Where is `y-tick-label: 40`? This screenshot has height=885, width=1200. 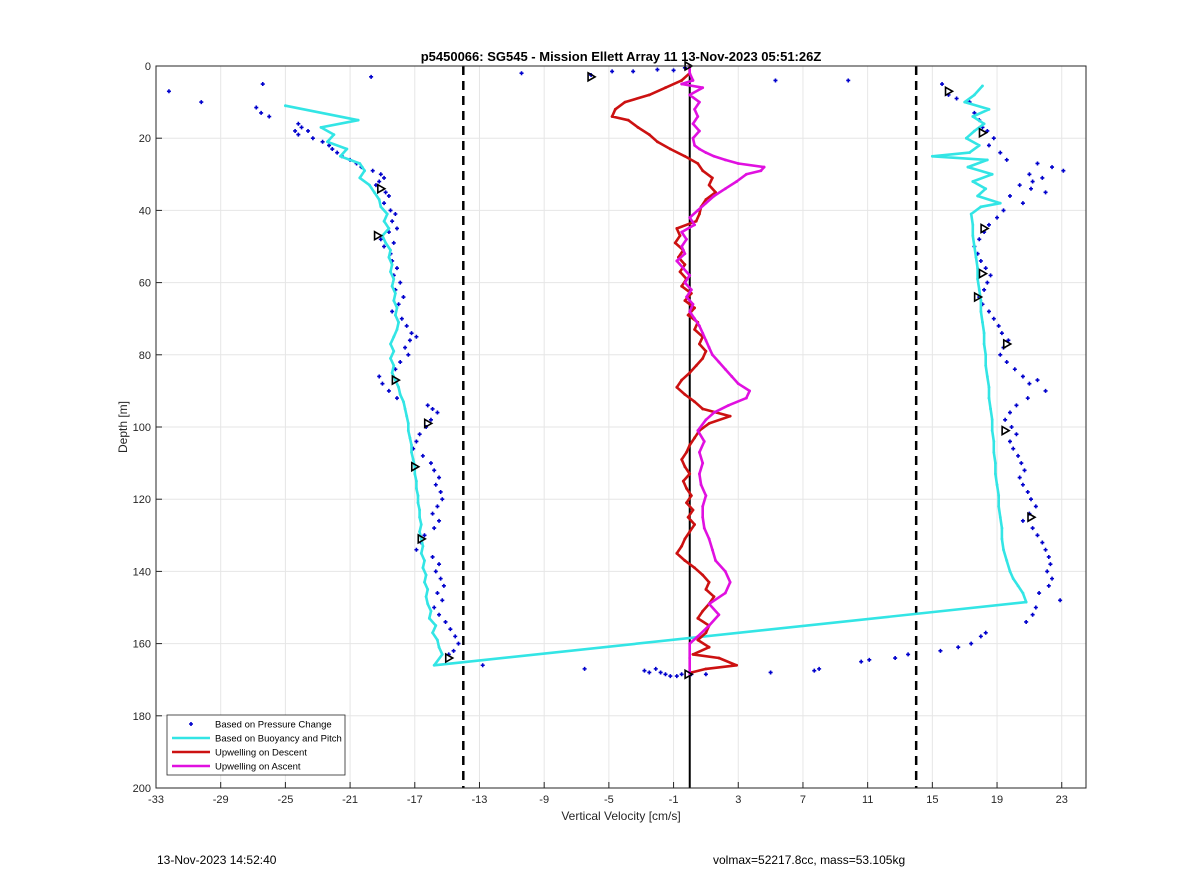 y-tick-label: 40 is located at coordinates (145, 211).